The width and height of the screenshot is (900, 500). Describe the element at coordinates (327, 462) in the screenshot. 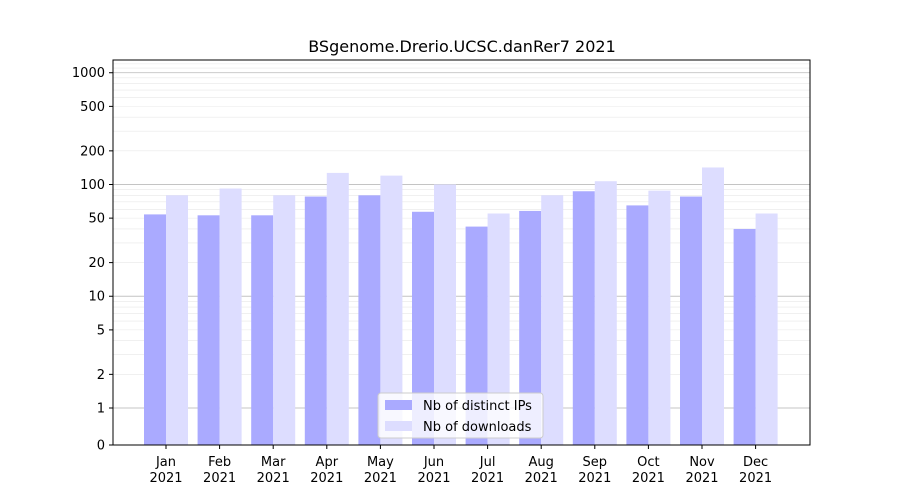

I see `x-tick-label-month: Apr` at that location.